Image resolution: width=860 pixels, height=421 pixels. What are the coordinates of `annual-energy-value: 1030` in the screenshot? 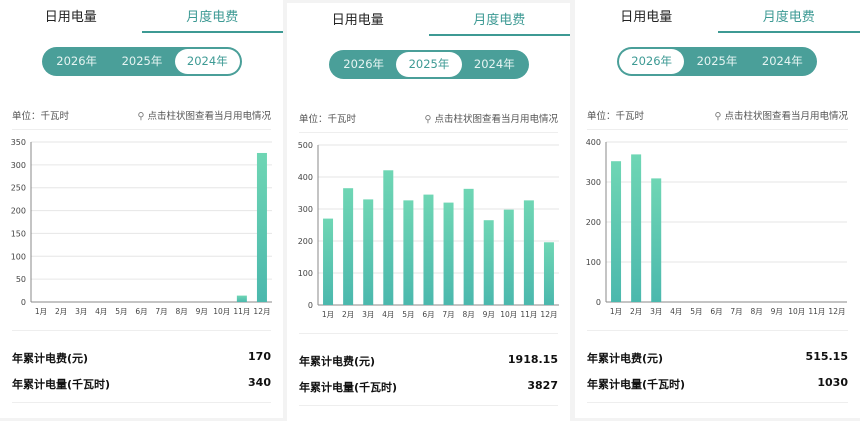 It's located at (832, 384).